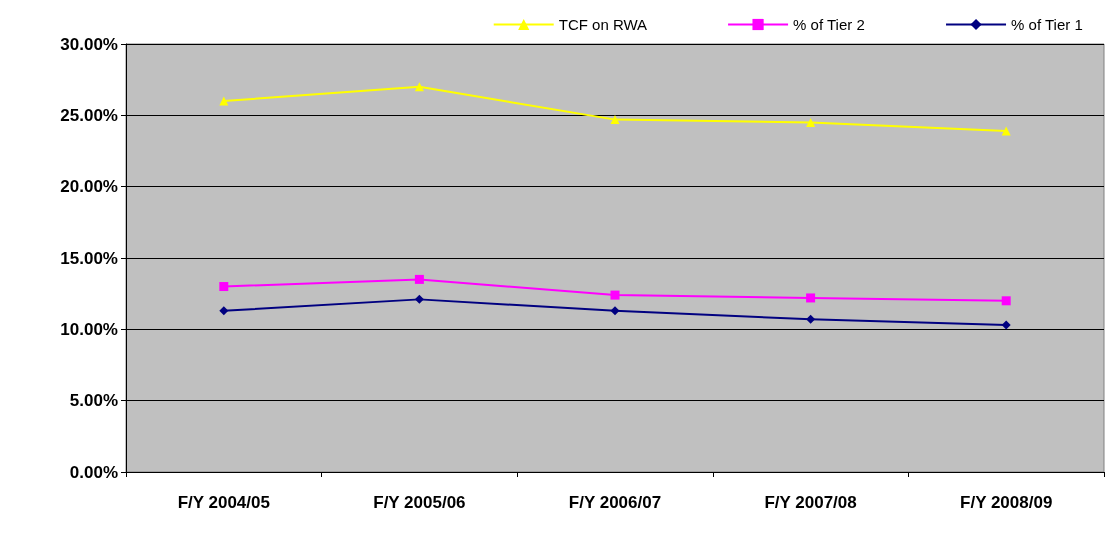  I want to click on x-tick-label: F/Y 2007/08, so click(810, 502).